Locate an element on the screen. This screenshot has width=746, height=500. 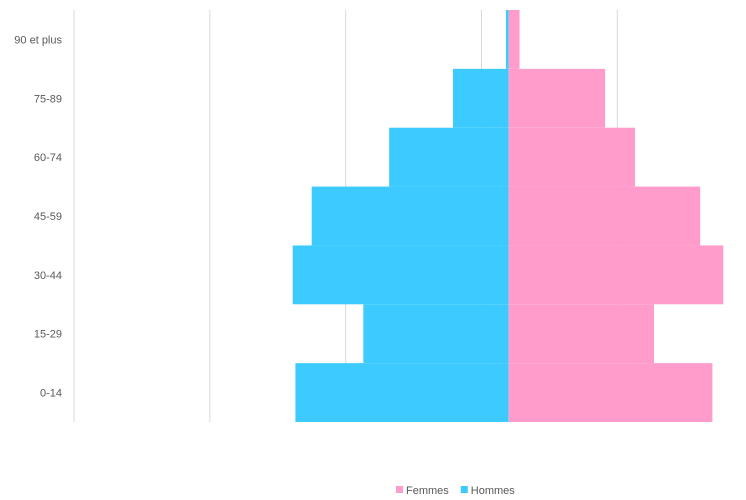
category-label-60-74: 60-74 is located at coordinates (48, 158).